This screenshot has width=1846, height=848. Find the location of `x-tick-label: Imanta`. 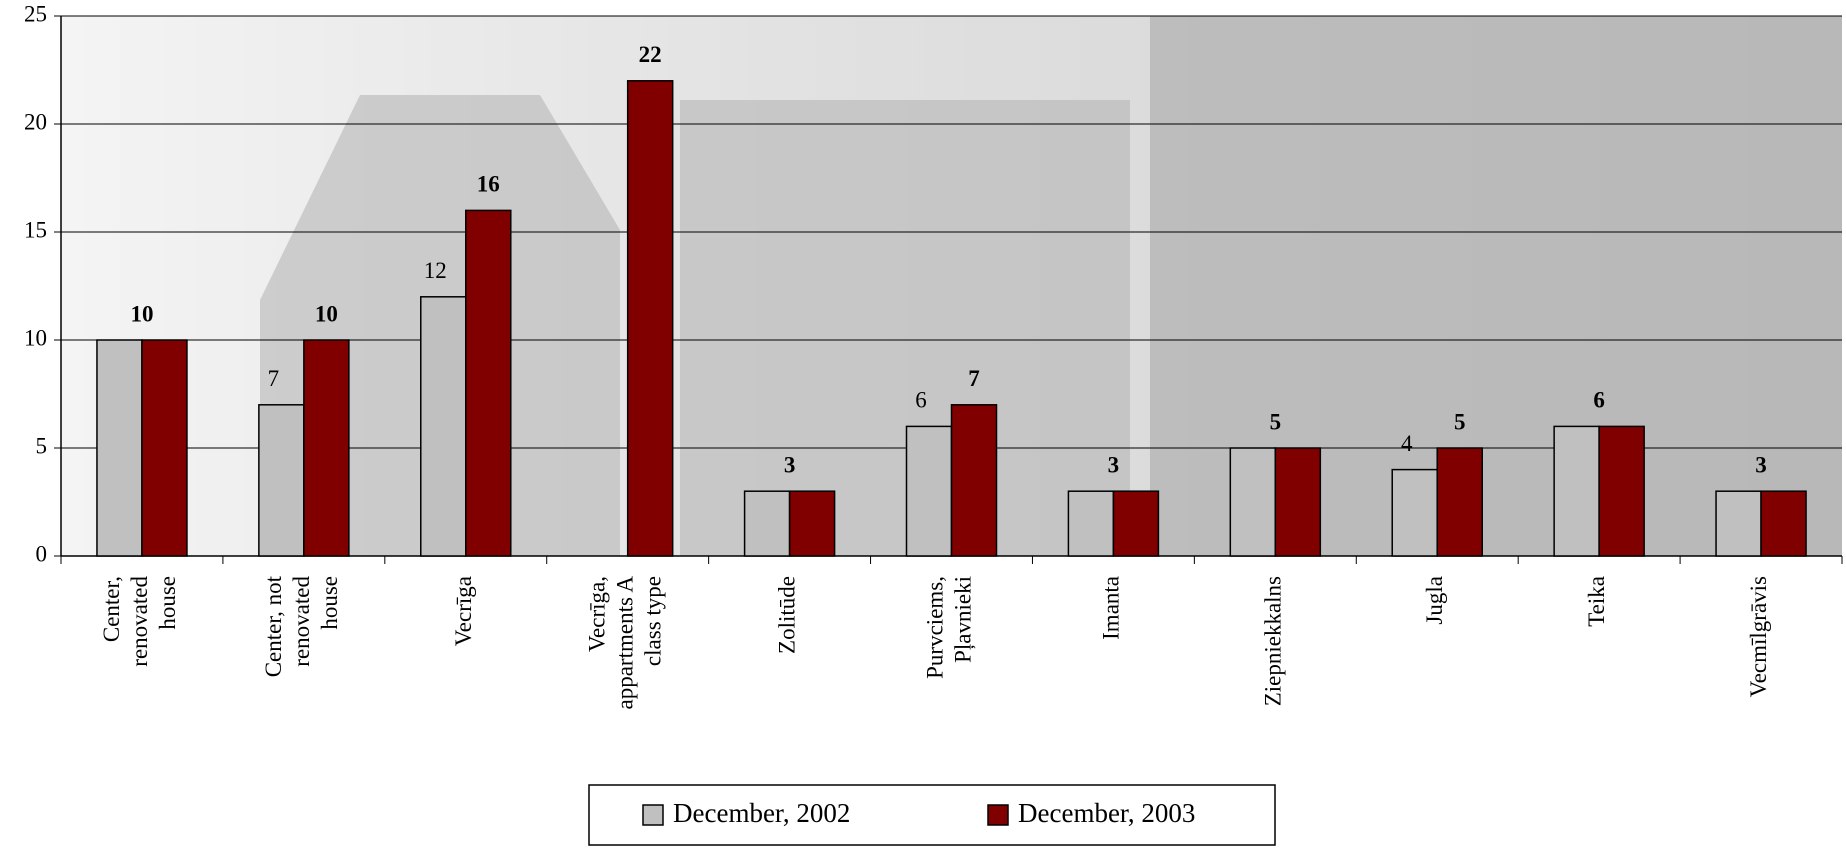

x-tick-label: Imanta is located at coordinates (1111, 608).